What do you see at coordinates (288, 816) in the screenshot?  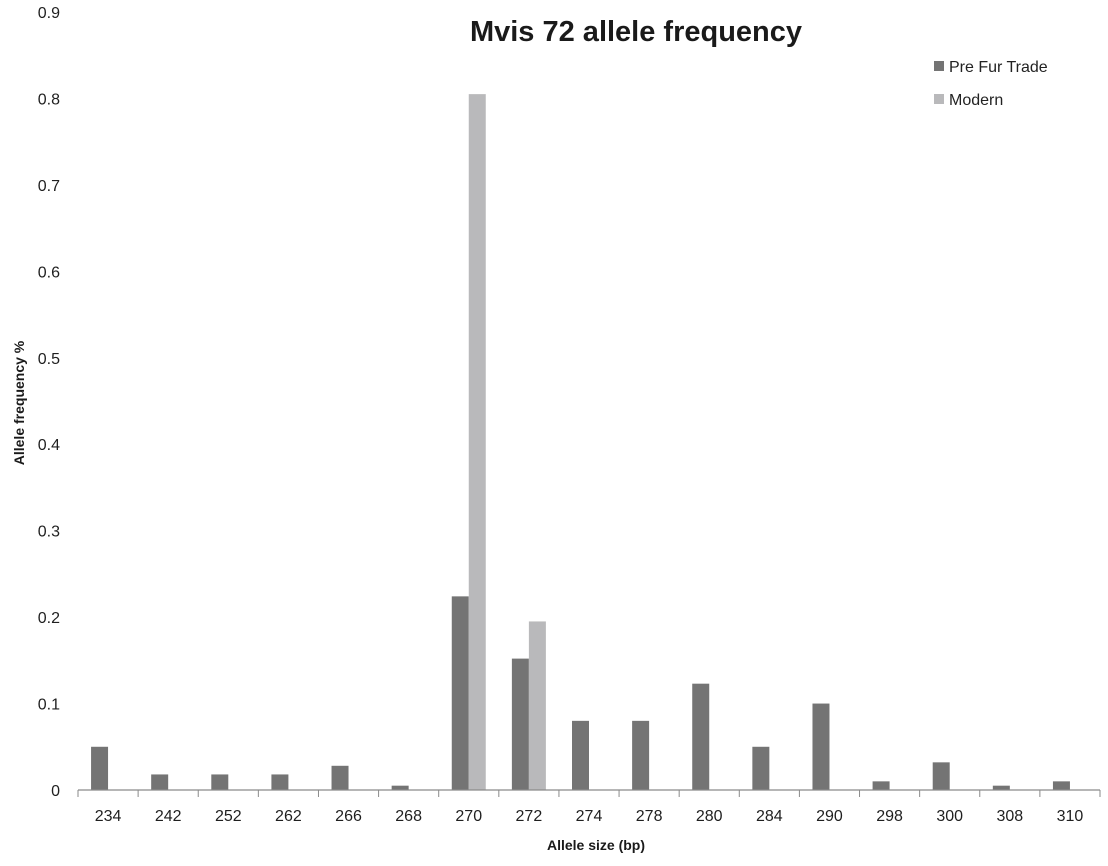 I see `x-tick-label-262: 262` at bounding box center [288, 816].